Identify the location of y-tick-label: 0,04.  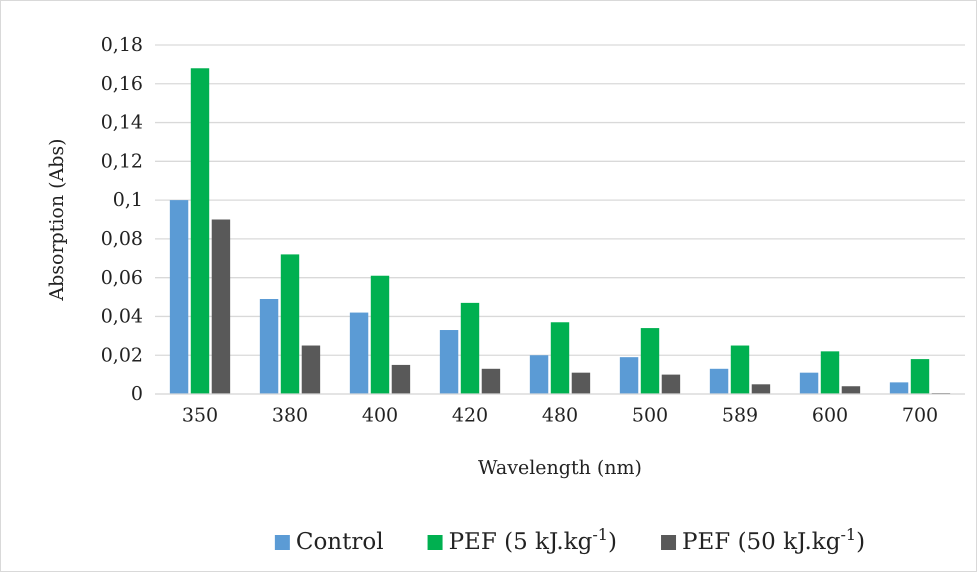
(121, 317).